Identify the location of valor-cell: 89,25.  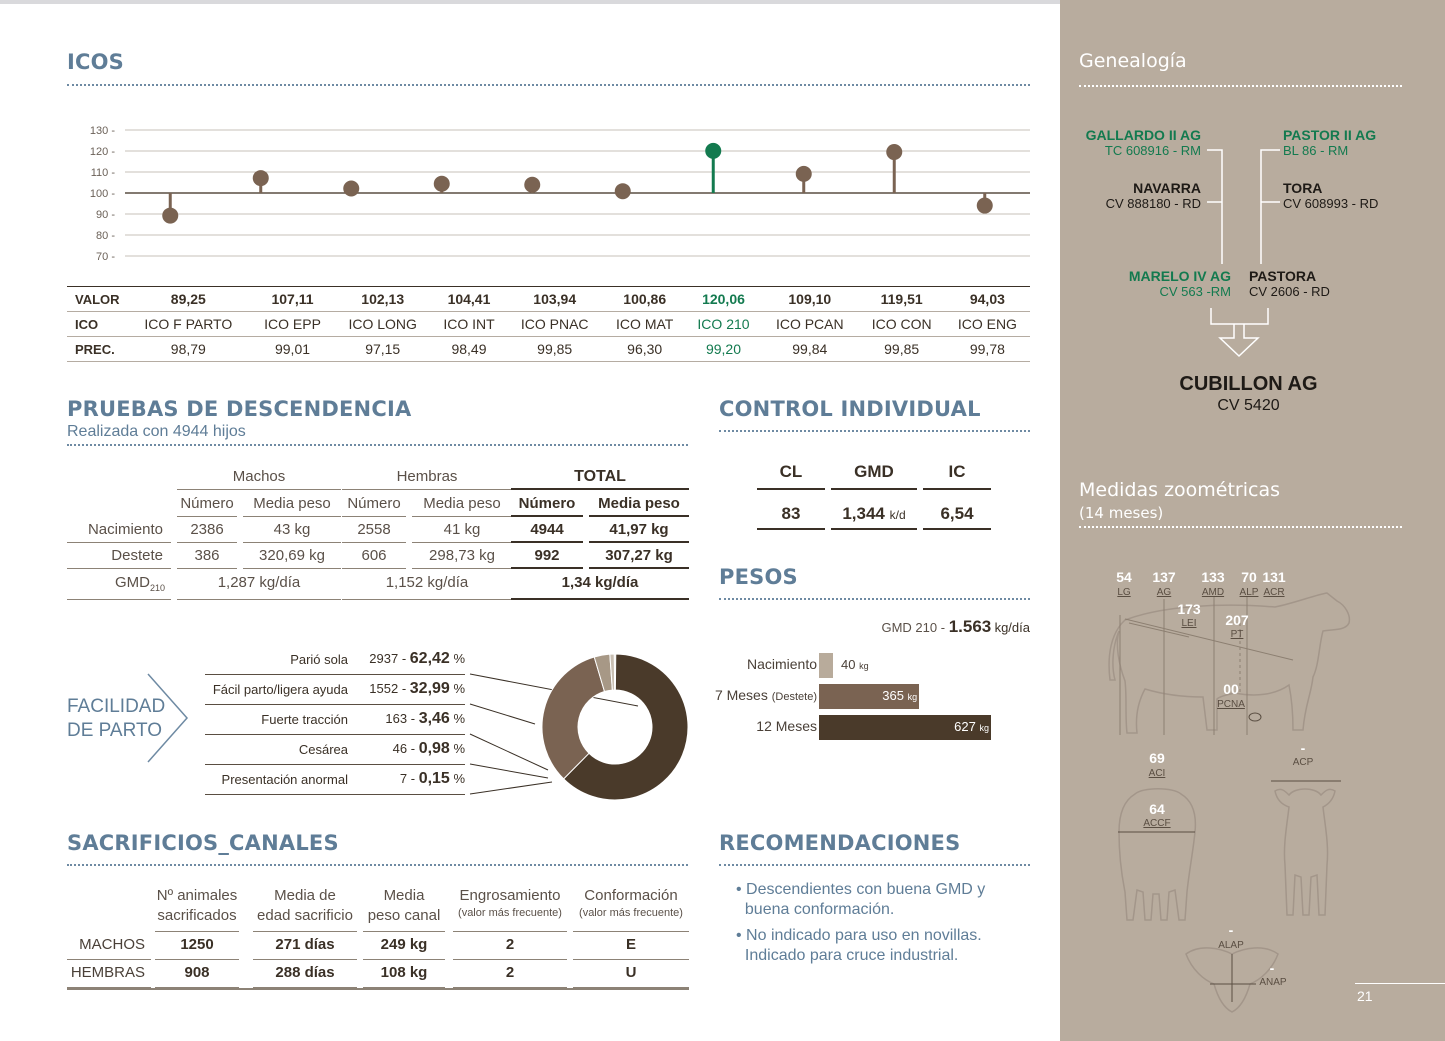
(188, 299).